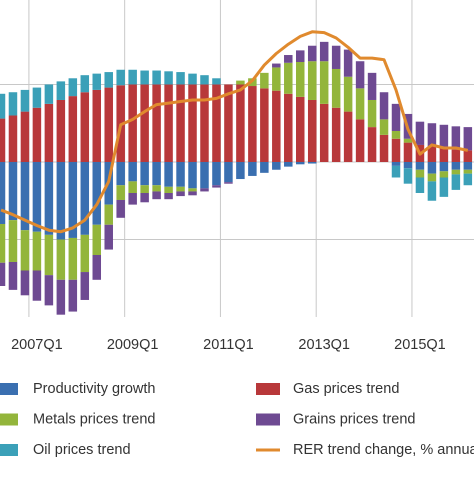 The width and height of the screenshot is (474, 479). What do you see at coordinates (133, 345) in the screenshot?
I see `x-tick-label: 2009Q1` at bounding box center [133, 345].